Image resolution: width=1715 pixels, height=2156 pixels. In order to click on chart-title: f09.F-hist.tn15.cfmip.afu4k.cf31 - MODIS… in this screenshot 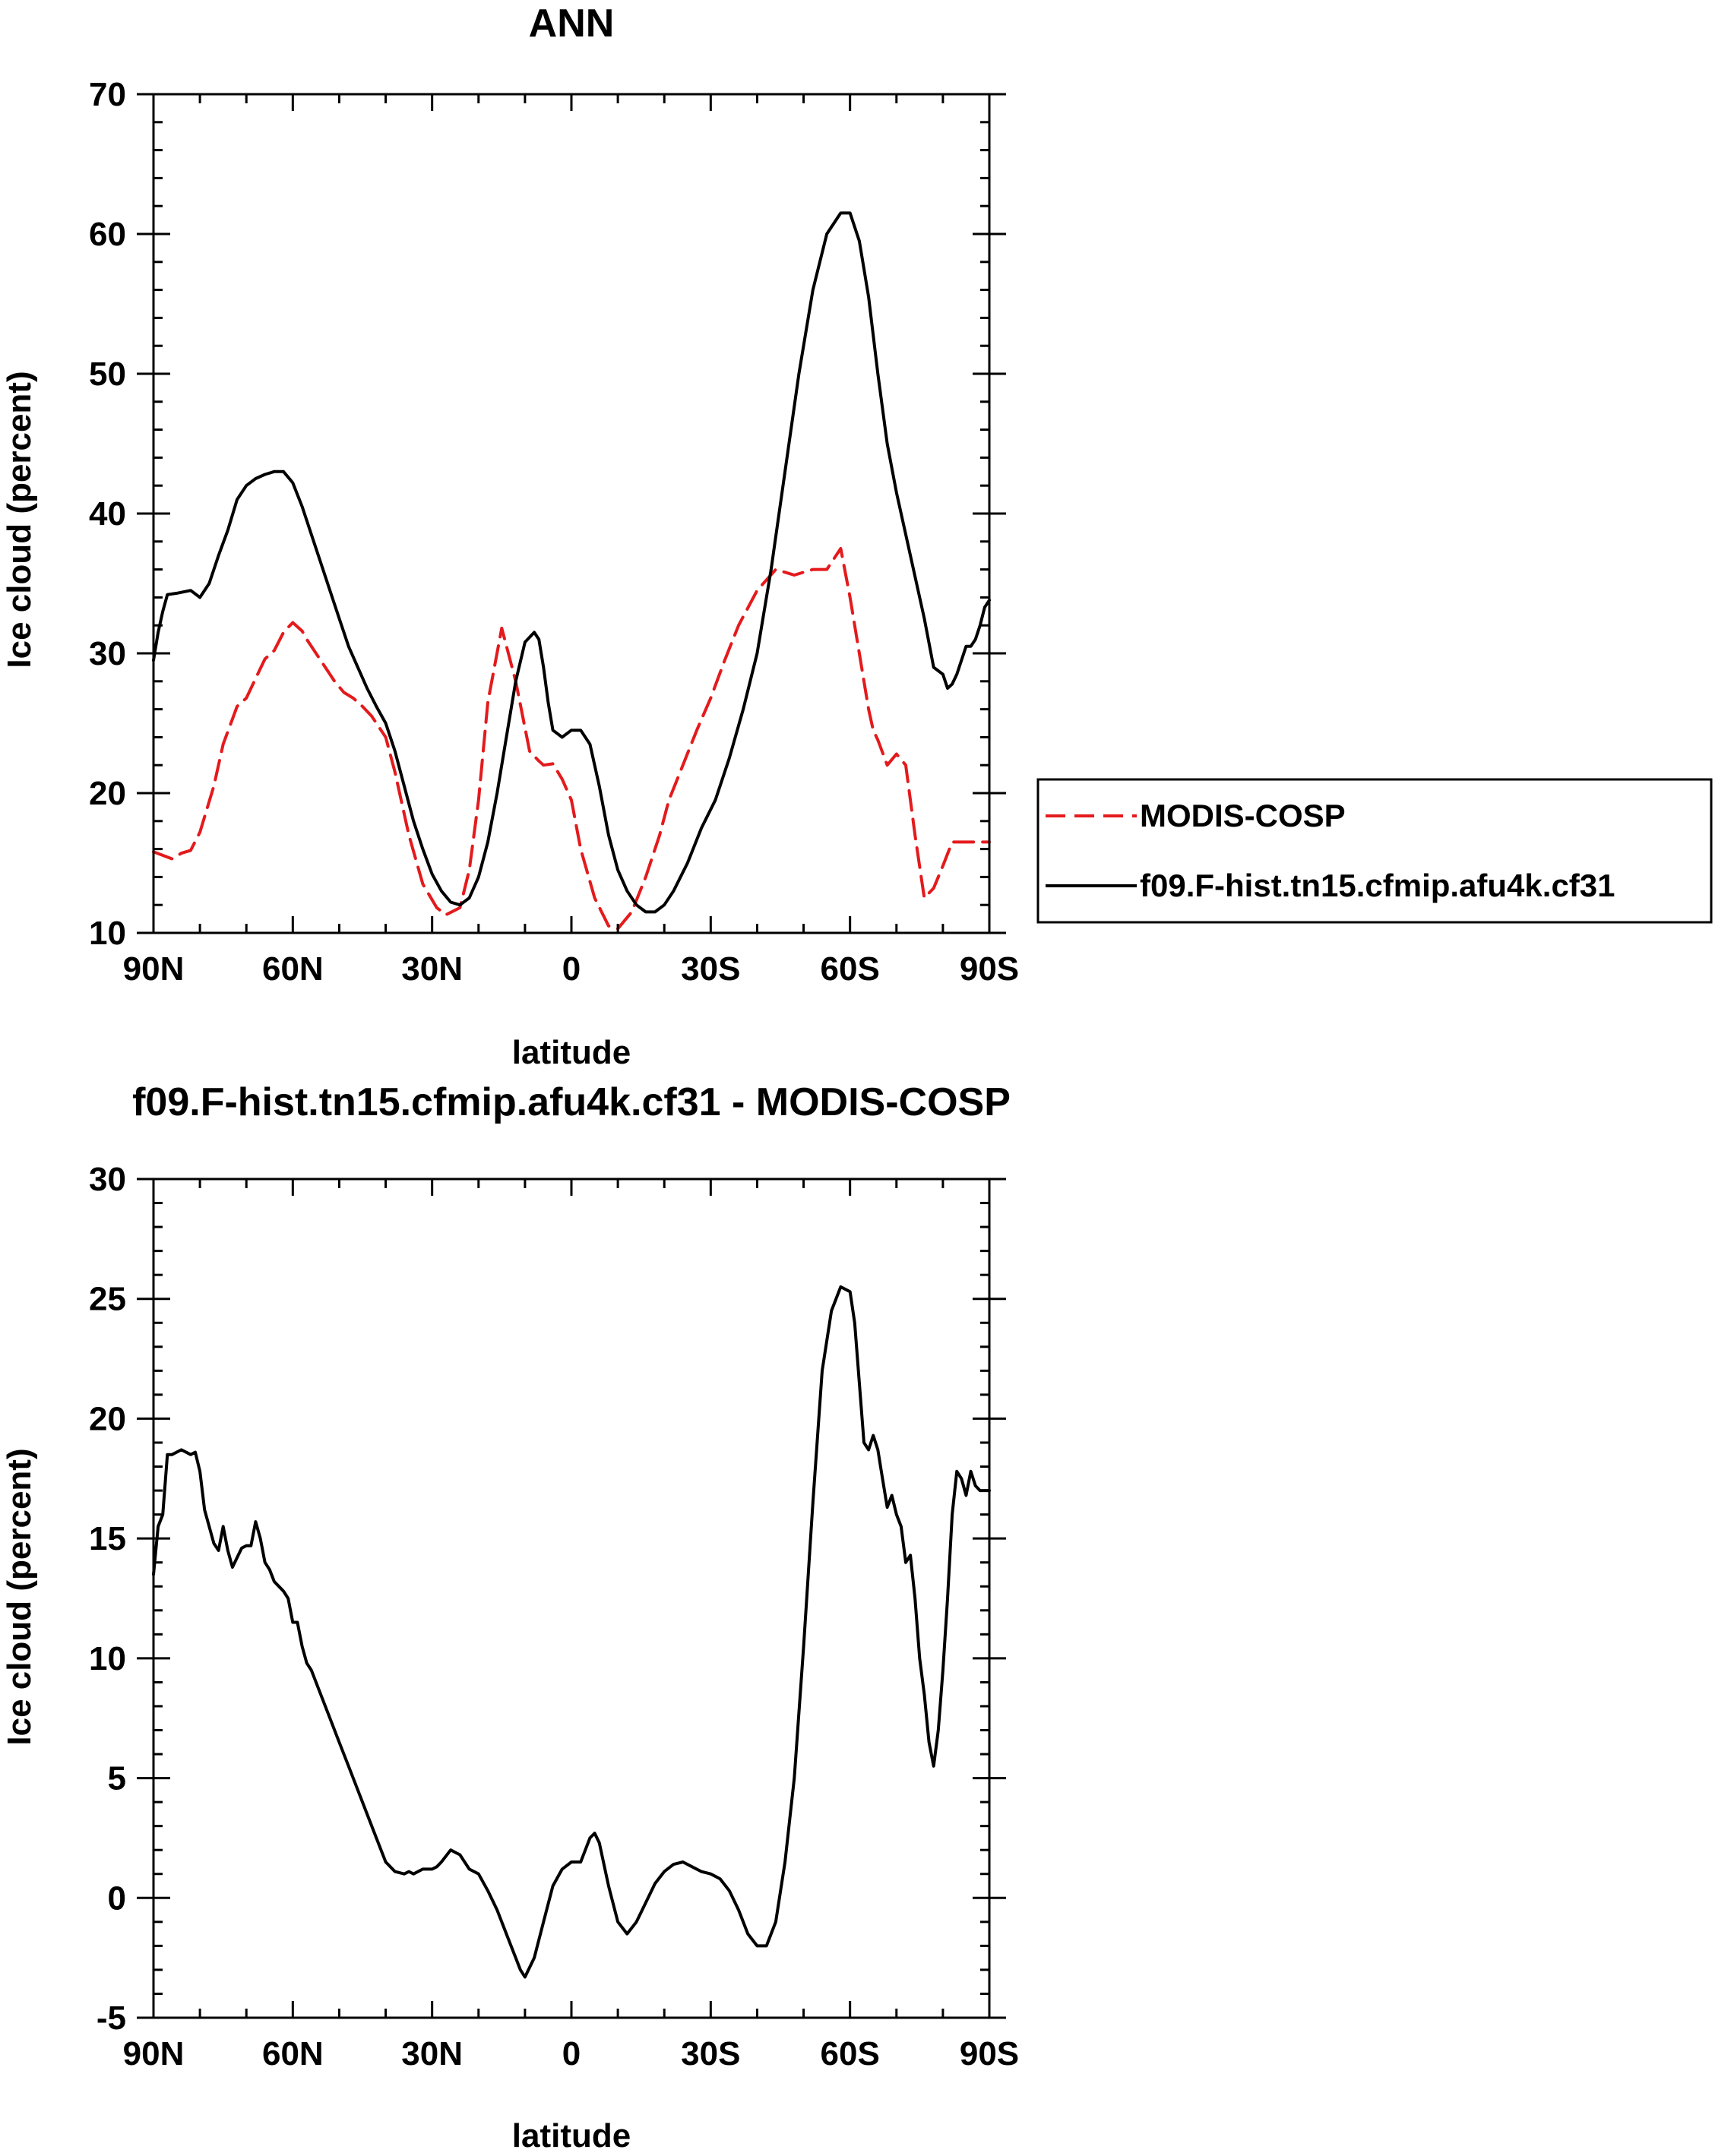, I will do `click(571, 1102)`.